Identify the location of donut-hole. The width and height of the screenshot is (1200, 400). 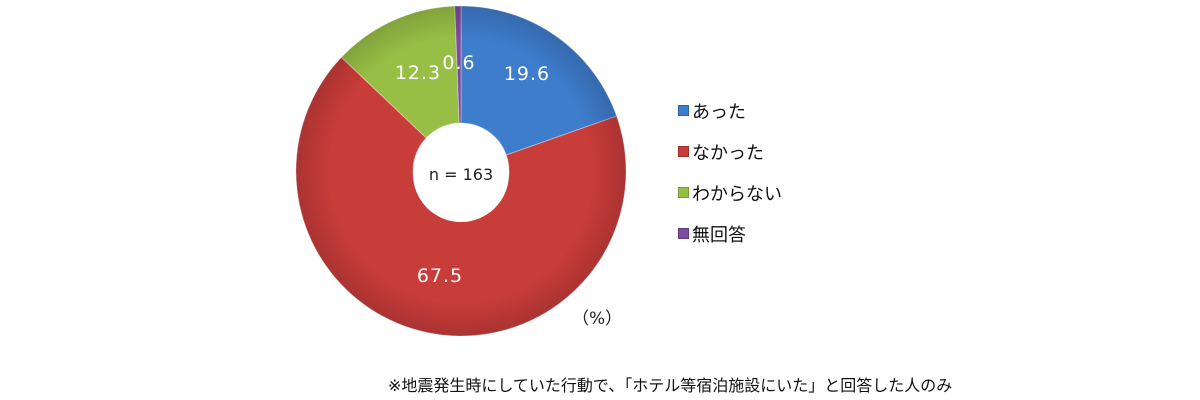
(461, 174).